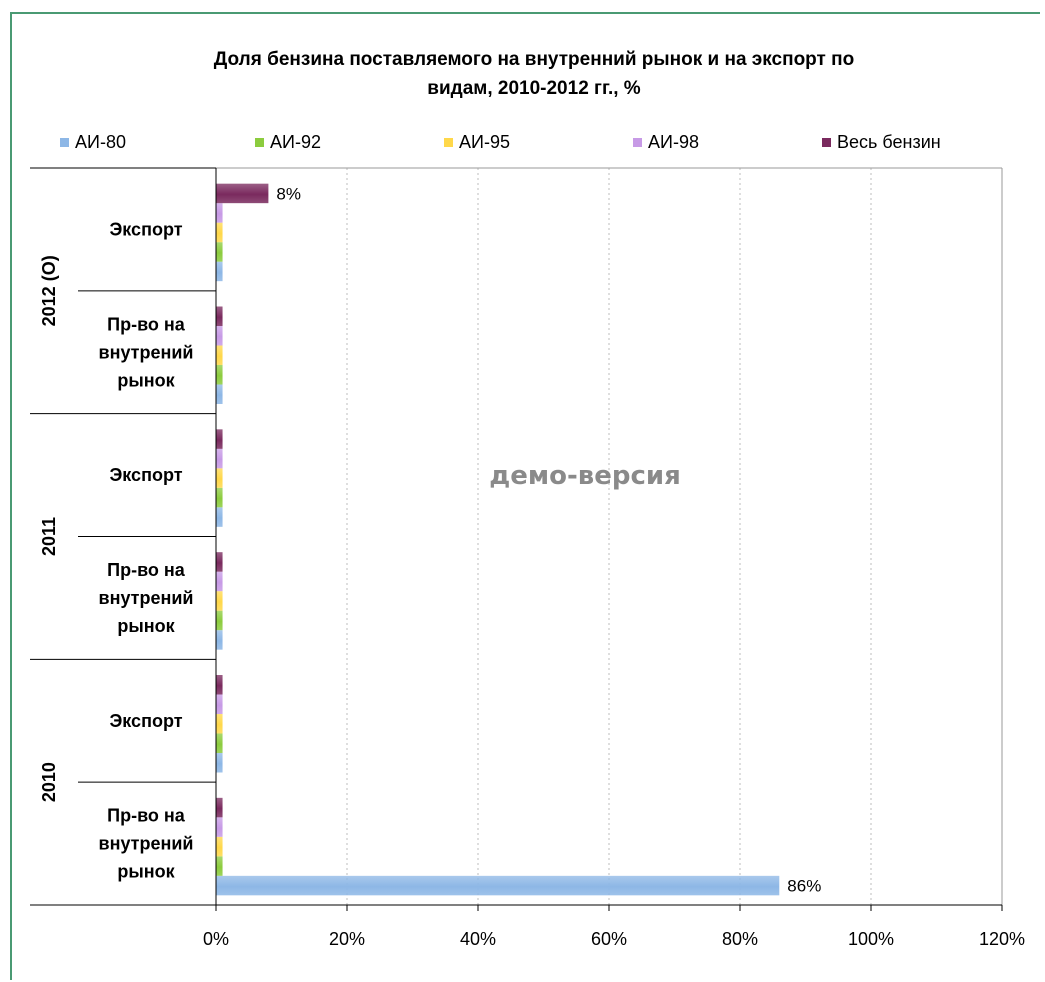 Image resolution: width=1045 pixels, height=982 pixels. Describe the element at coordinates (673, 142) in the screenshot. I see `legend-label: АИ-98` at that location.